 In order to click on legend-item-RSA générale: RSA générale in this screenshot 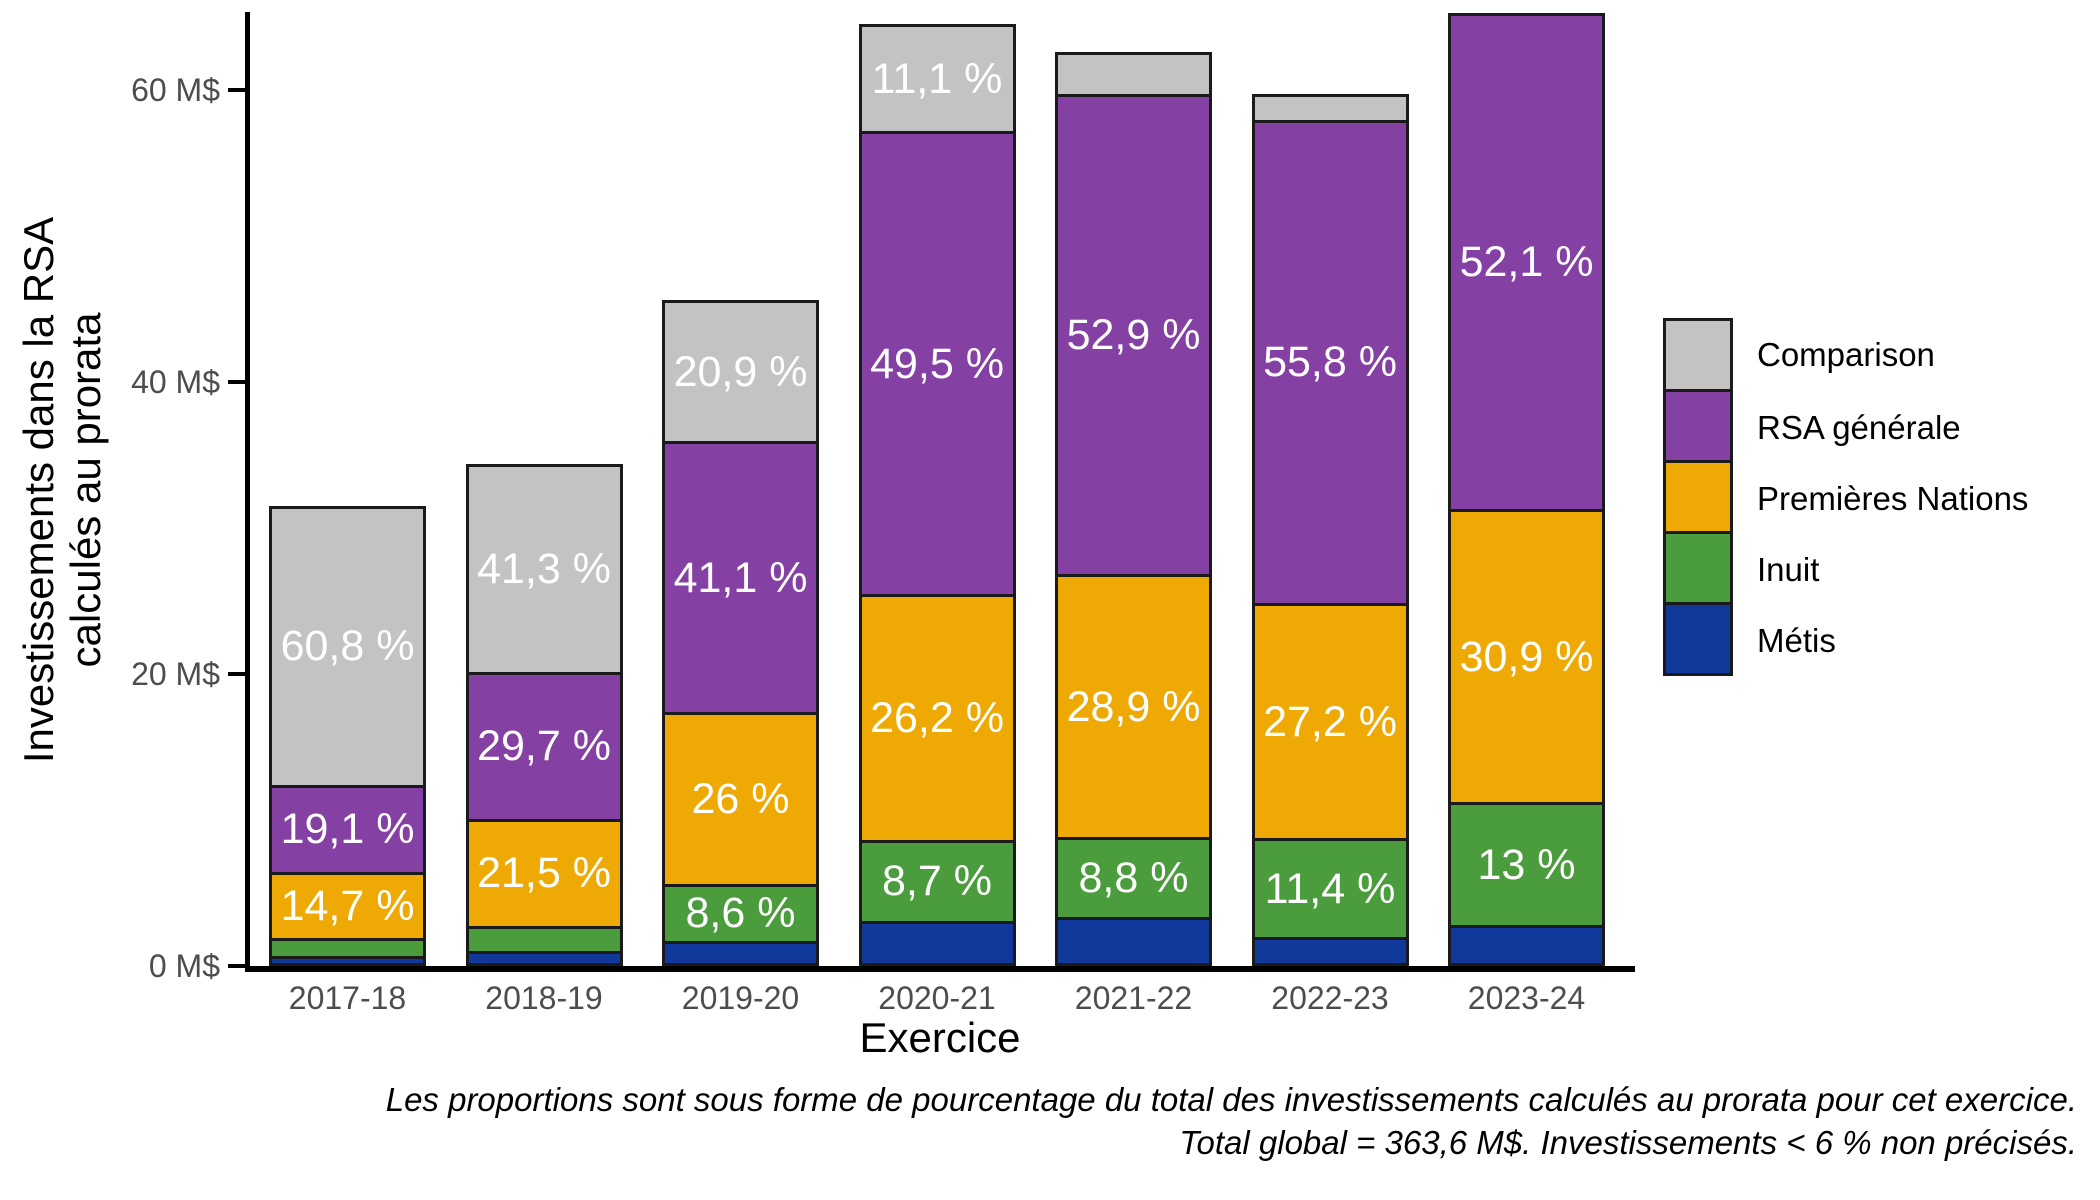, I will do `click(1845, 426)`.